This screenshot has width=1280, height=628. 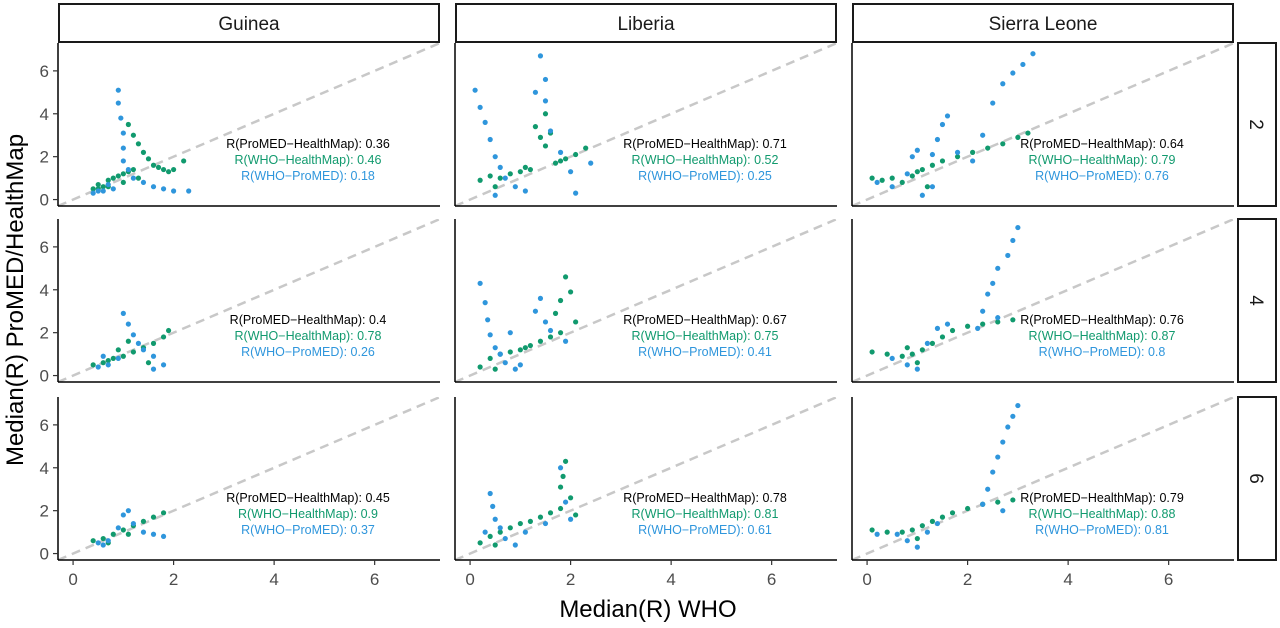 What do you see at coordinates (308, 176) in the screenshot?
I see `correlation-annotation: R(WHO−ProMED): 0.18` at bounding box center [308, 176].